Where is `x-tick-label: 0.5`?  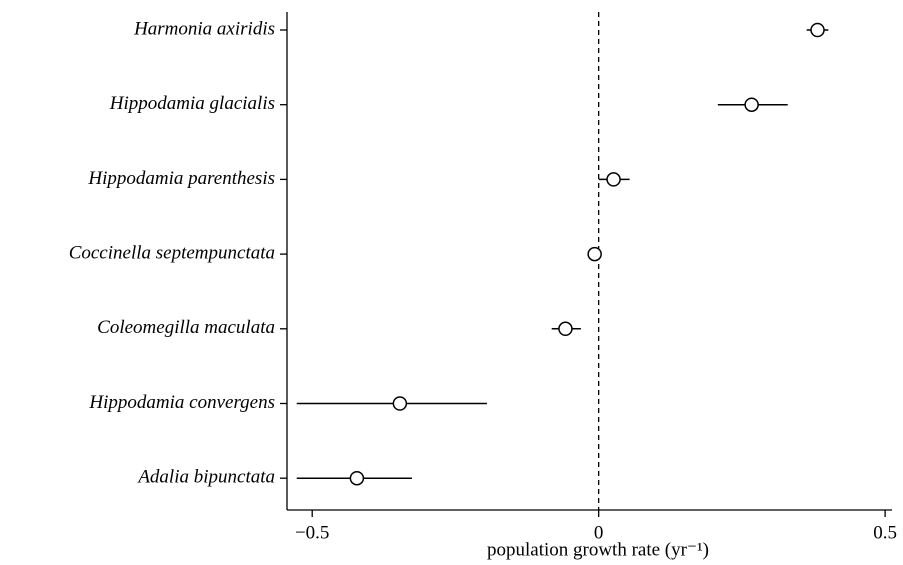 x-tick-label: 0.5 is located at coordinates (885, 532).